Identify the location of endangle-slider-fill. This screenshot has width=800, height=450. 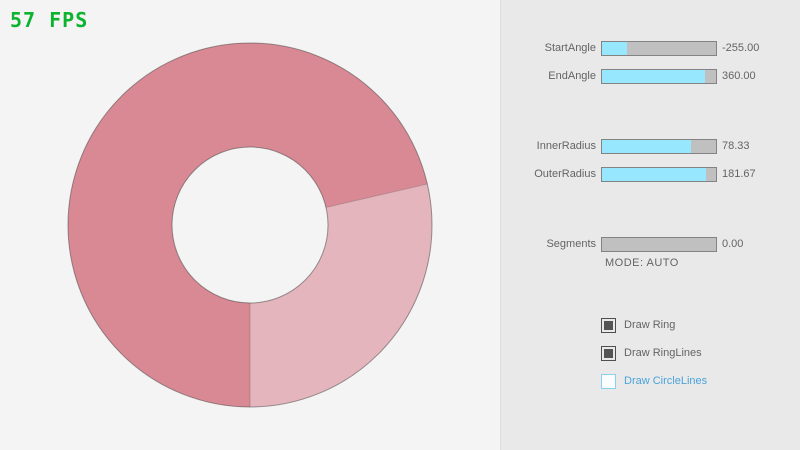
(653, 76).